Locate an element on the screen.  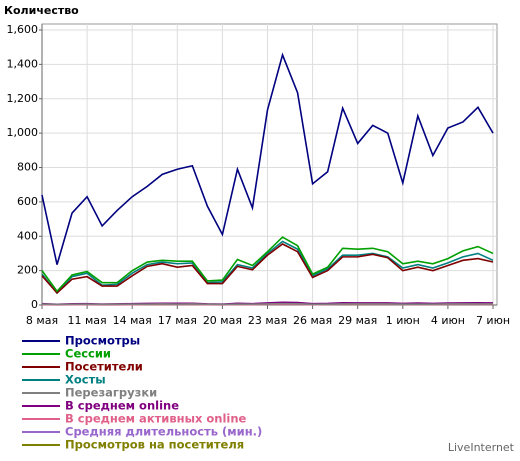
x-tick-label: 26 мая is located at coordinates (312, 320).